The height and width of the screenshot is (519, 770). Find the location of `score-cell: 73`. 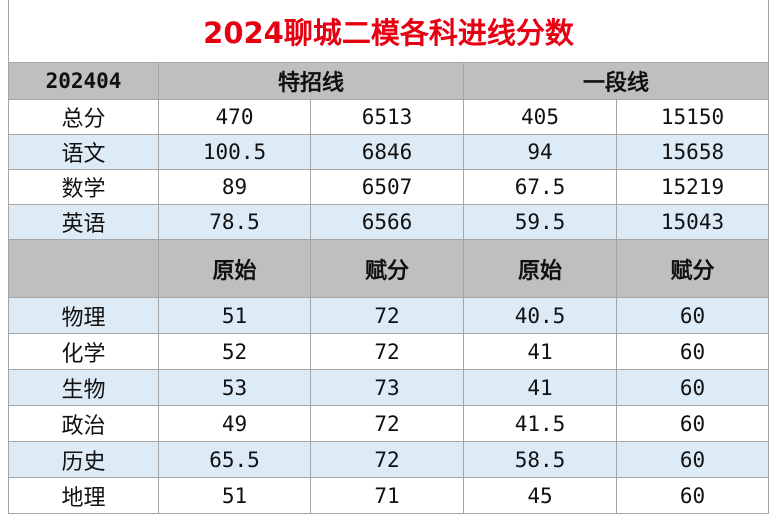

score-cell: 73 is located at coordinates (387, 387).